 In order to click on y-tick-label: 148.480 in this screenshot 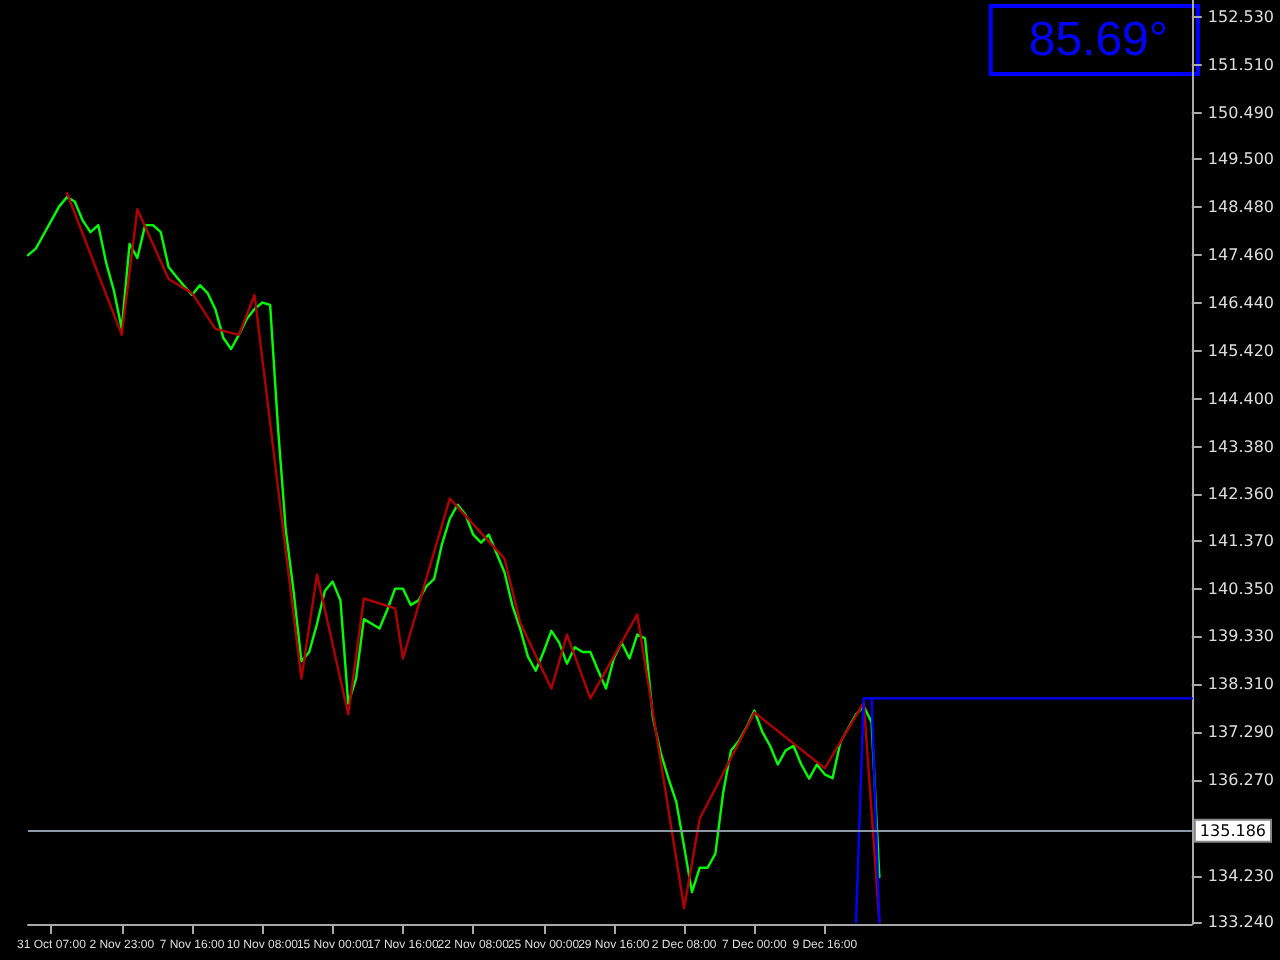, I will do `click(1241, 207)`.